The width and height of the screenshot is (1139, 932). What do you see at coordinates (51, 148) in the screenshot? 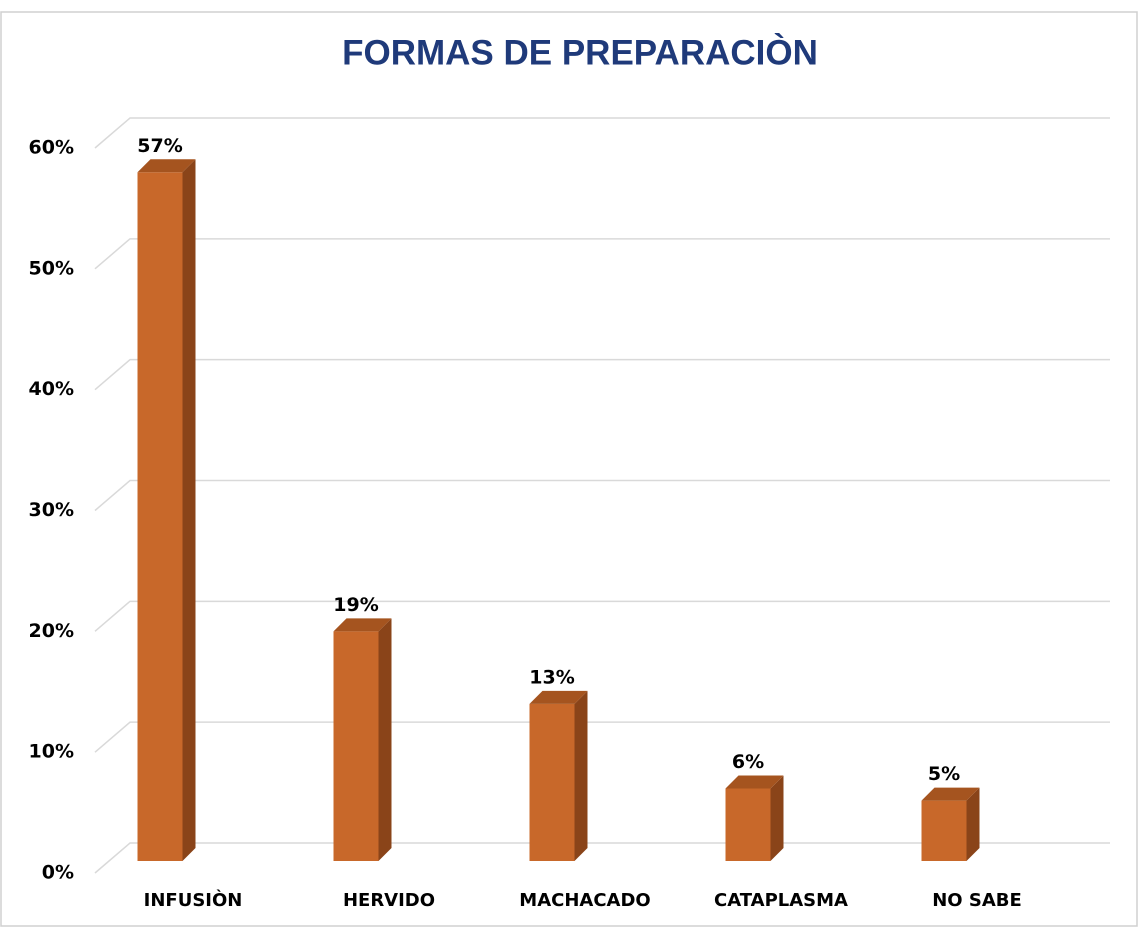
I see `y-tick-label: 60%` at bounding box center [51, 148].